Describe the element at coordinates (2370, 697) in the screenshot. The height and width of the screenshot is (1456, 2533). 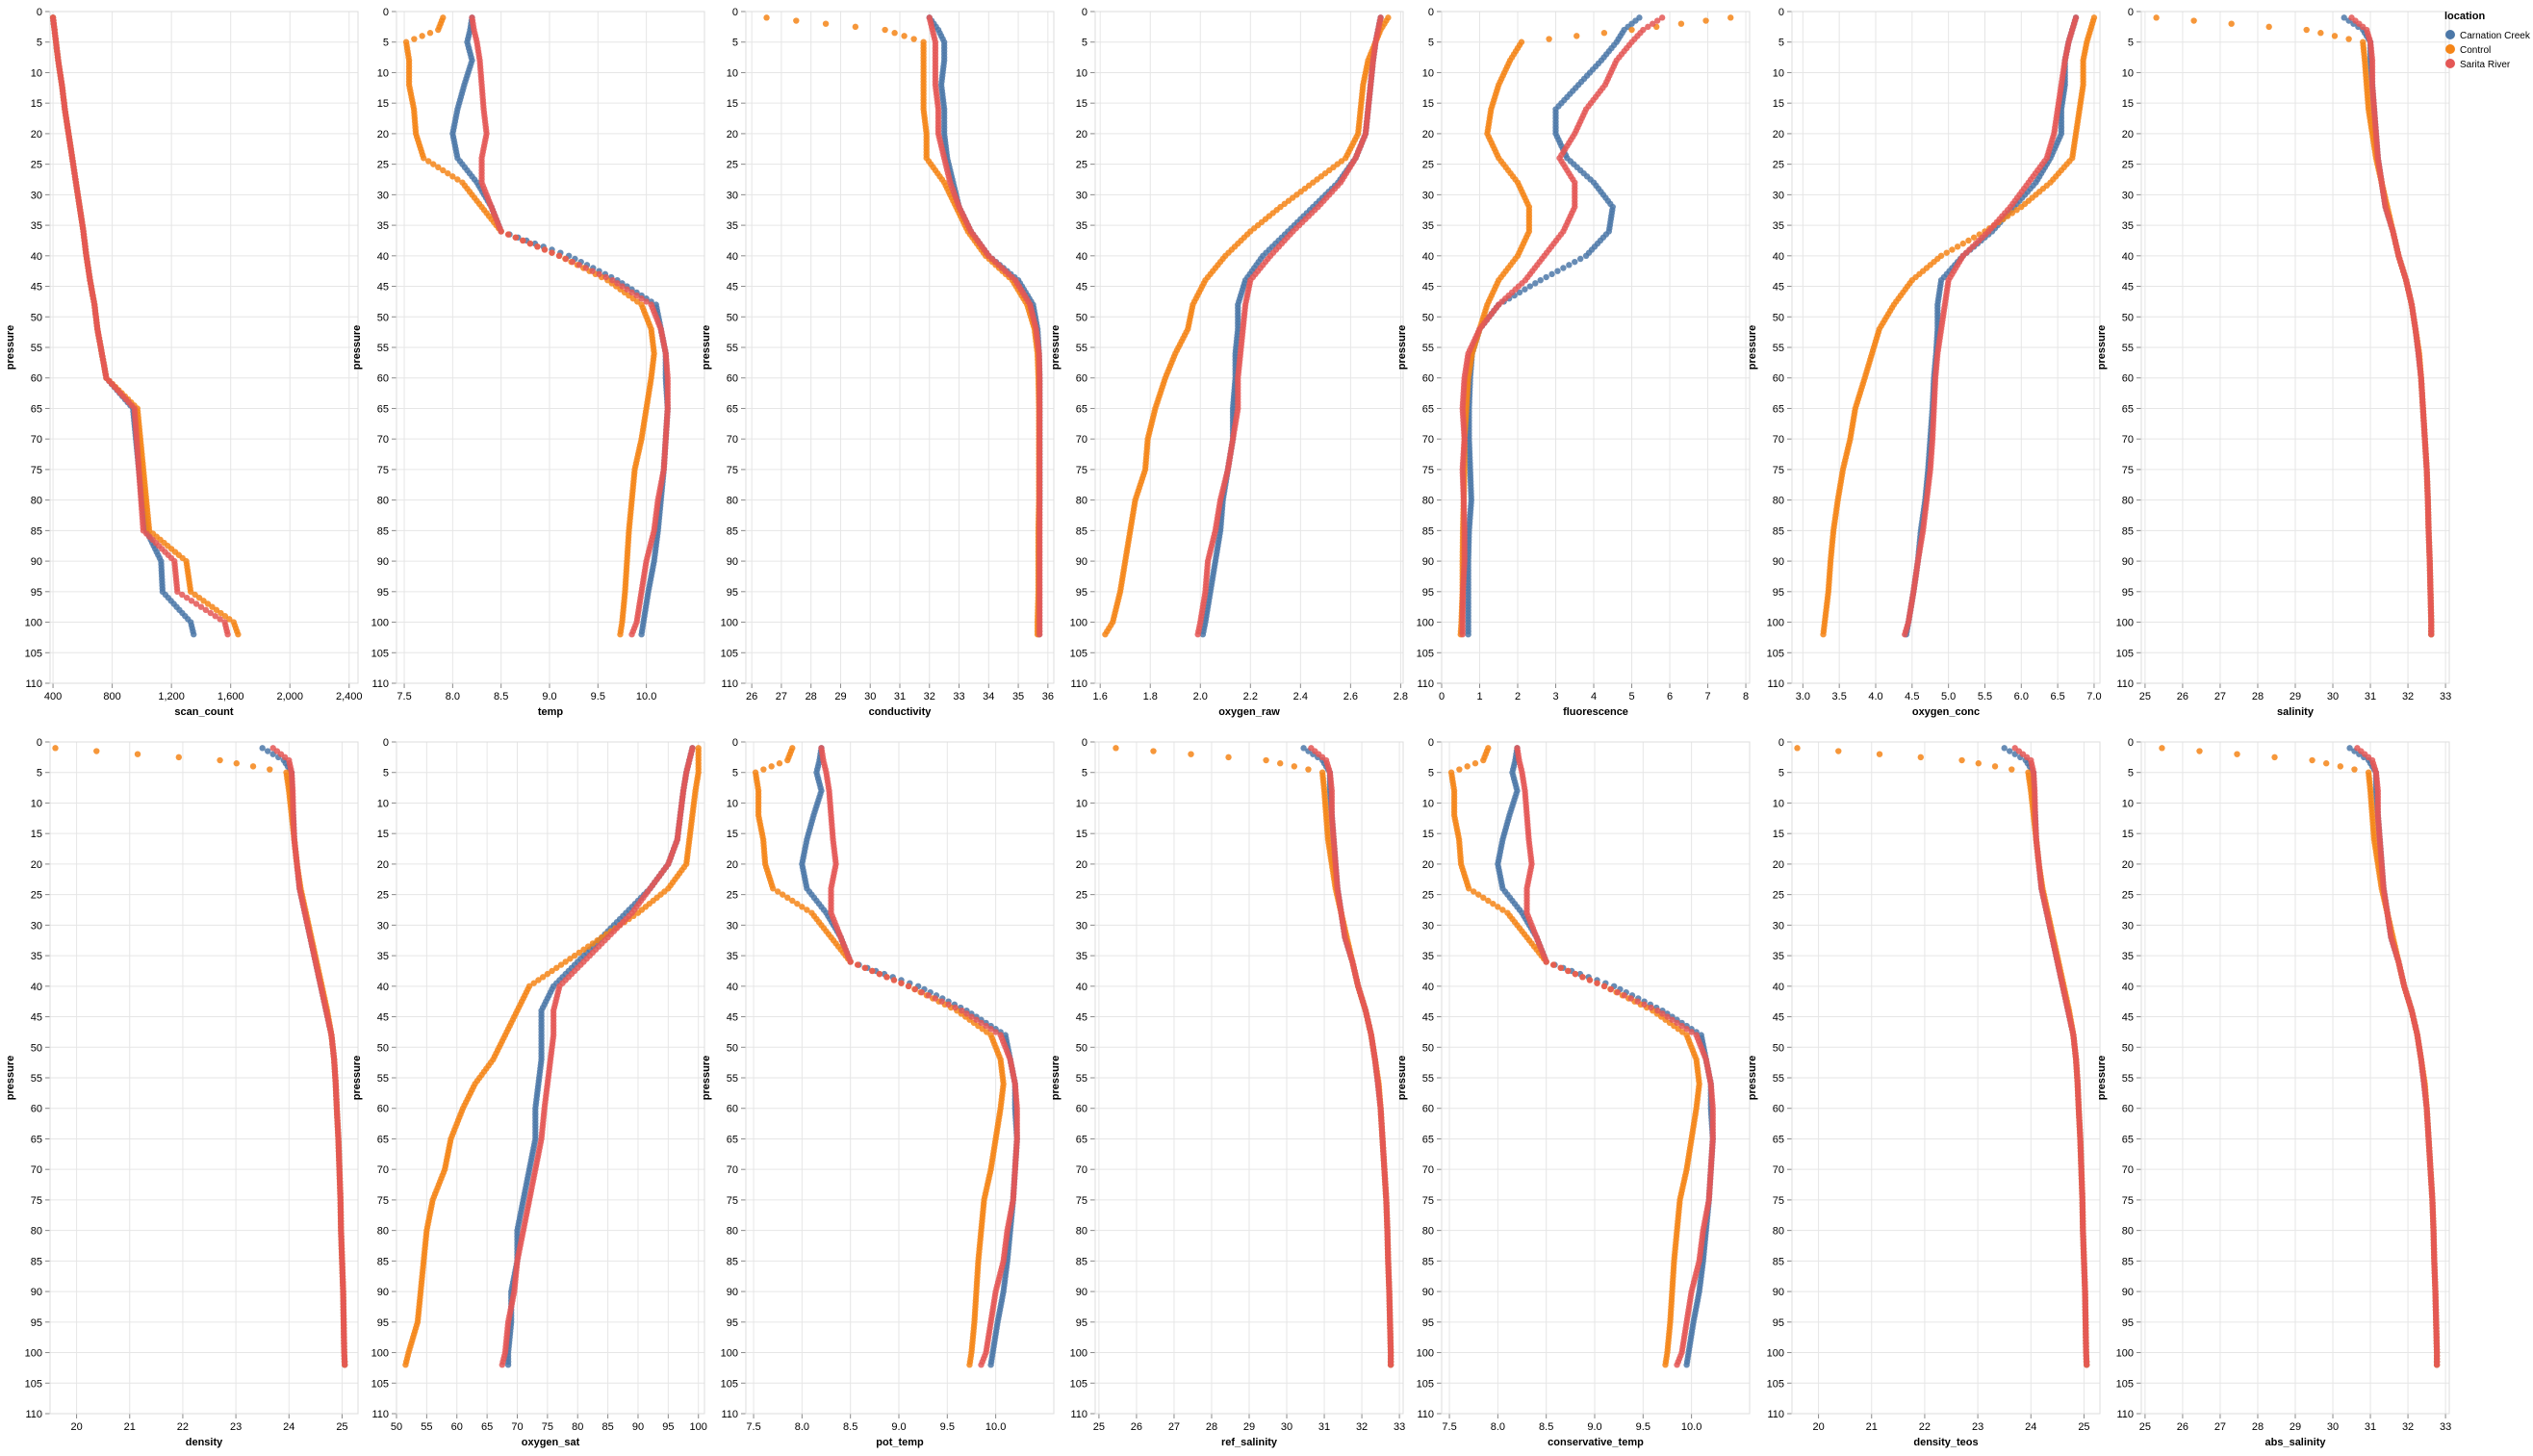
I see `x-tick-label: 31` at that location.